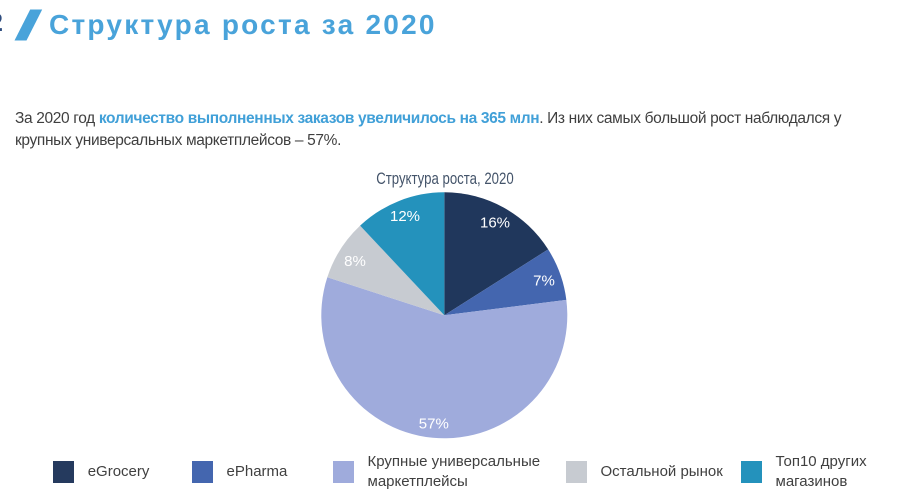 The width and height of the screenshot is (900, 500). Describe the element at coordinates (355, 261) in the screenshot. I see `svg-text: 8%` at that location.